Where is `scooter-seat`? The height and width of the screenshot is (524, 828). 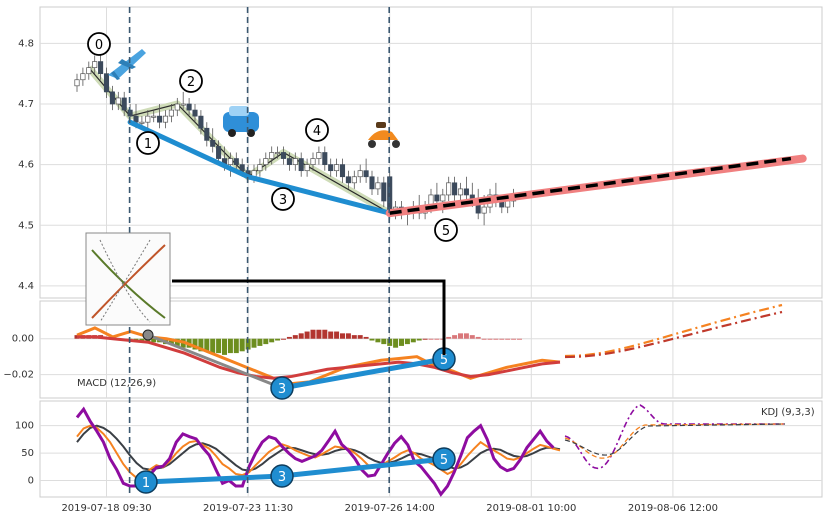
scooter-seat is located at coordinates (381, 125).